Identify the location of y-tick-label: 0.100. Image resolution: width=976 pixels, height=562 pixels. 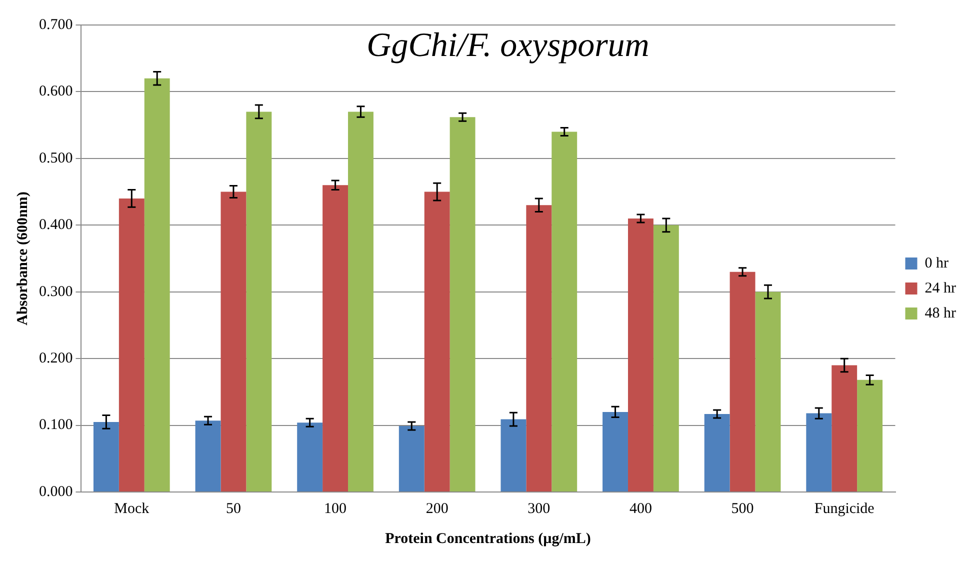
(56, 425).